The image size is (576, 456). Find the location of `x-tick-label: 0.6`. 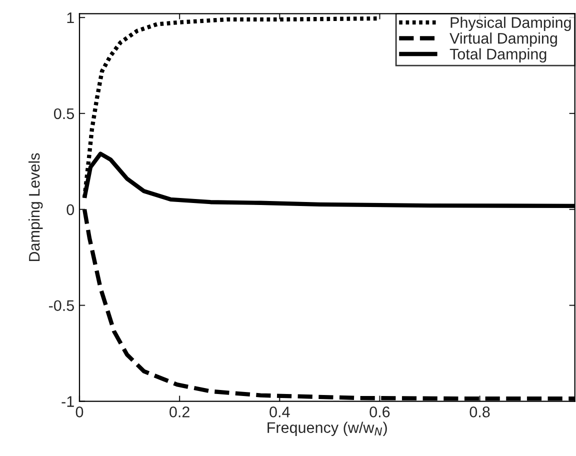

x-tick-label: 0.6 is located at coordinates (380, 412).